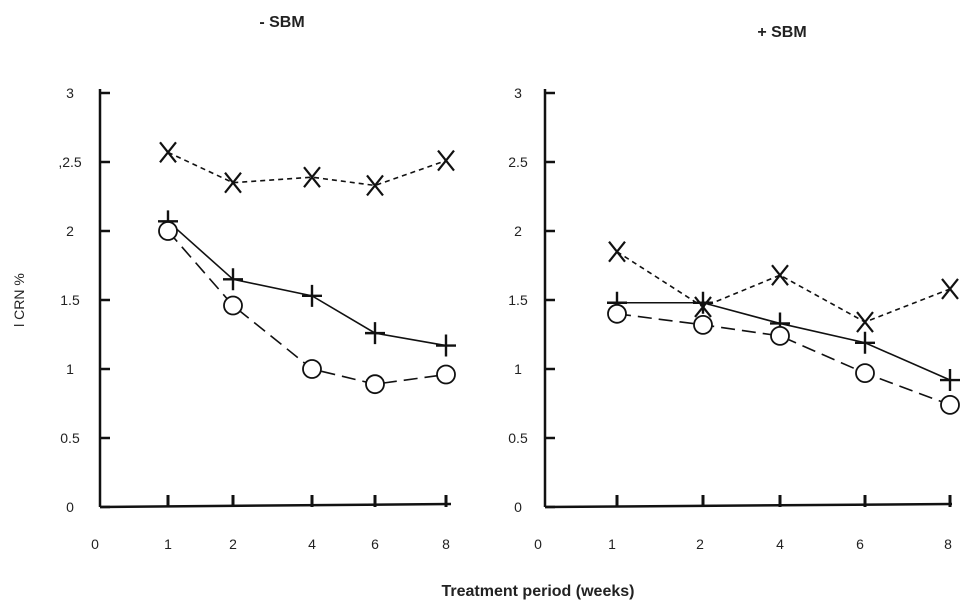 This screenshot has height=605, width=967. I want to click on y-tick-label: ,2.5, so click(70, 162).